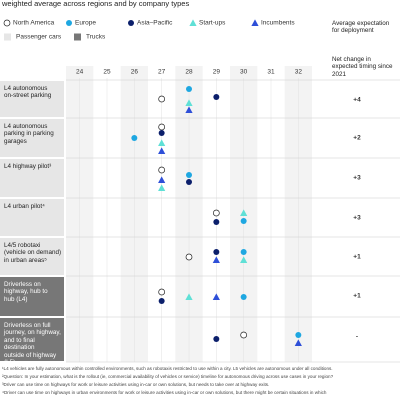 The height and width of the screenshot is (400, 400). Describe the element at coordinates (362, 67) in the screenshot. I see `net-change-header: Net change in expected timing since 2021` at that location.